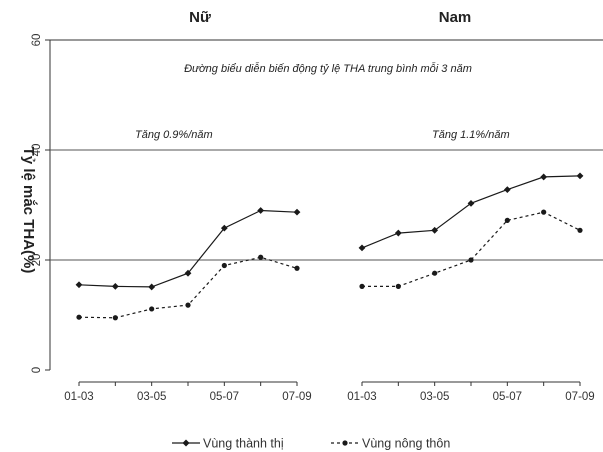 Image resolution: width=603 pixels, height=452 pixels. What do you see at coordinates (455, 17) in the screenshot?
I see `panel-title-nam: Nam` at bounding box center [455, 17].